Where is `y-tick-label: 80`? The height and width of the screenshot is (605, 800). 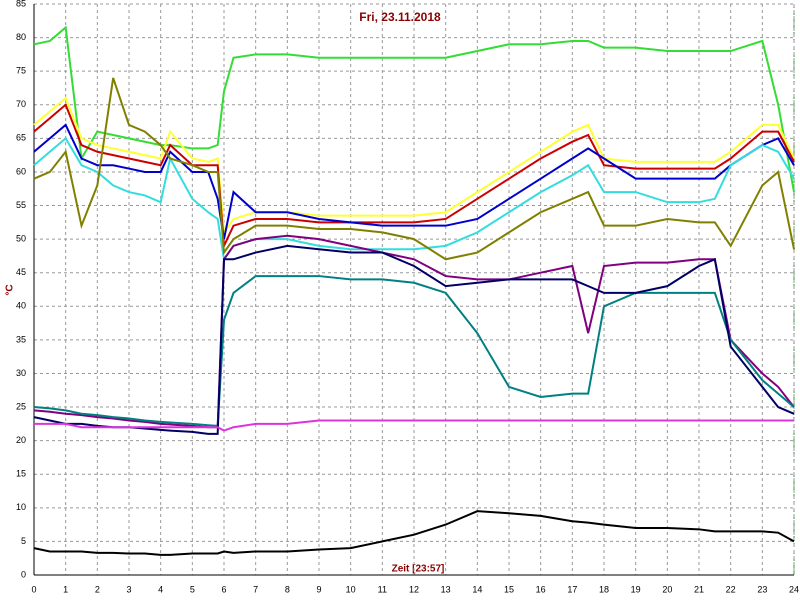 y-tick-label: 80 is located at coordinates (21, 37).